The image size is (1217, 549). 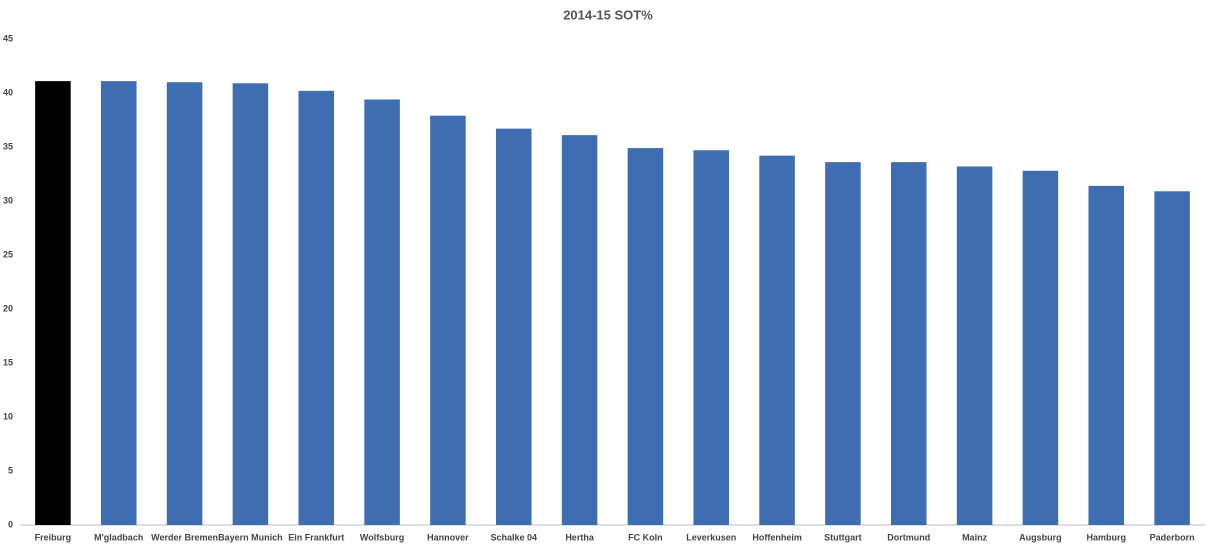 I want to click on x-tick-label: Hertha, so click(x=580, y=537).